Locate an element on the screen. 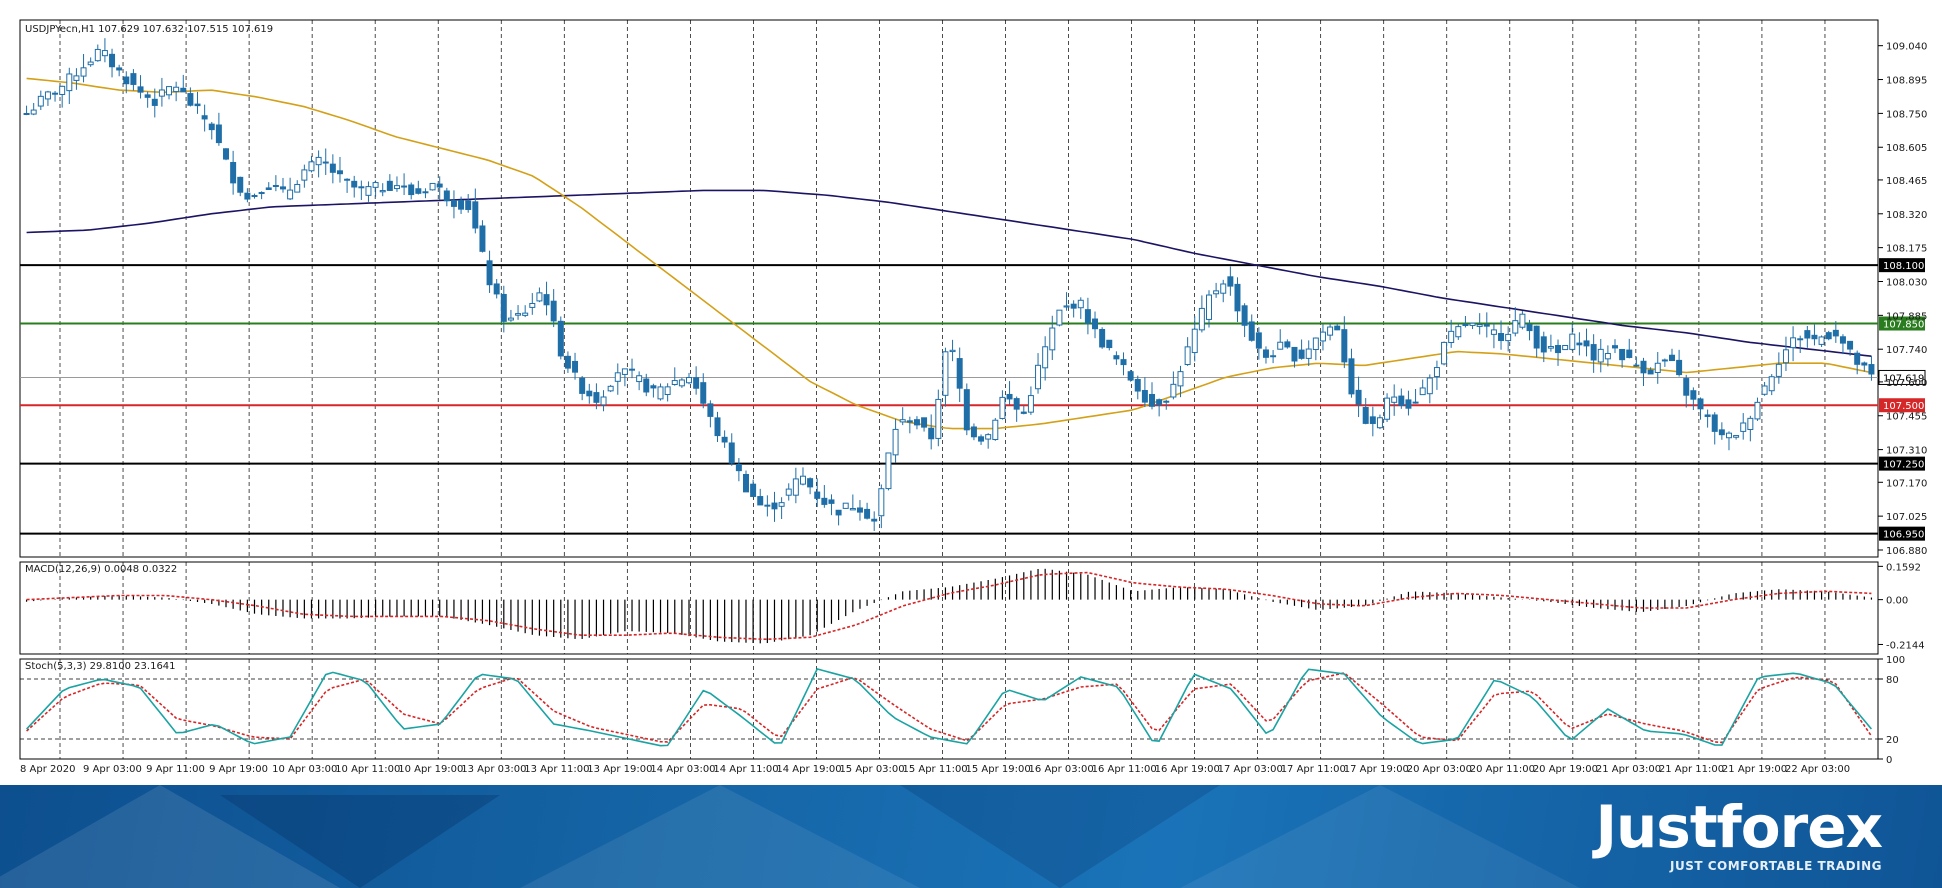  footer-banner: Justforex JUST COMFORTABLE TRADING is located at coordinates (971, 836).